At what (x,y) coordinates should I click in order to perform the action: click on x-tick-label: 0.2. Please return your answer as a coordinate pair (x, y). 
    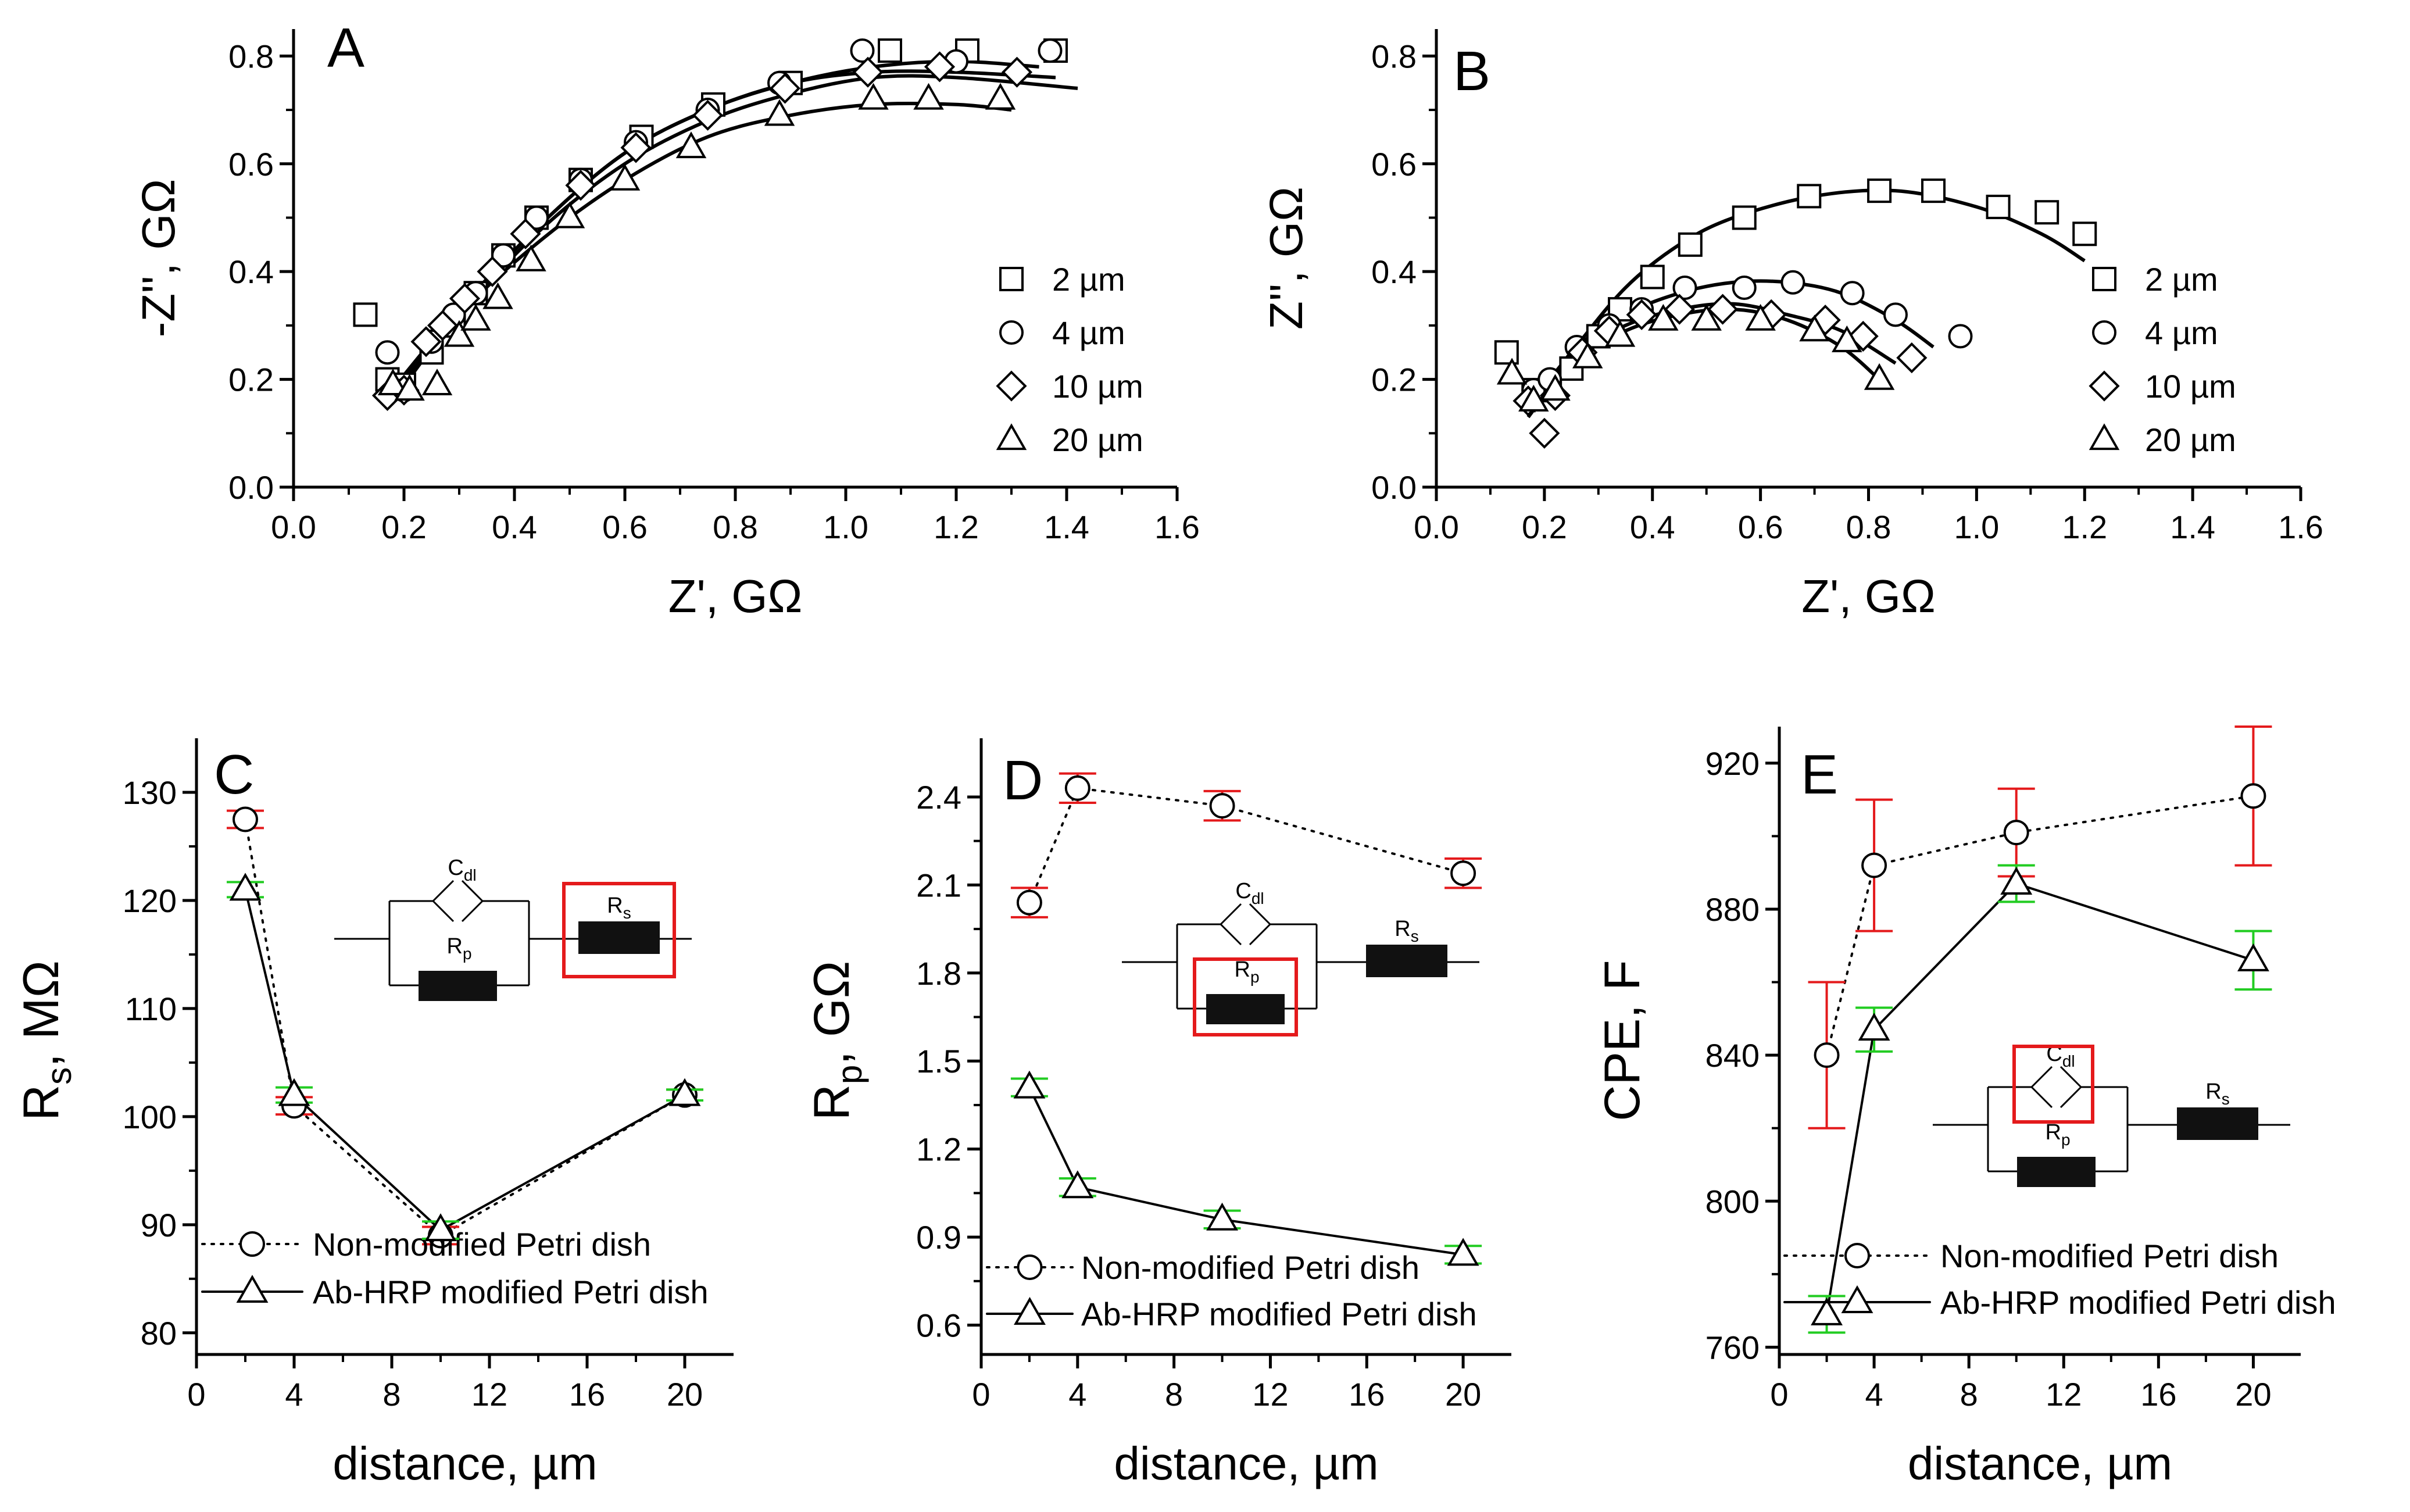
    Looking at the image, I should click on (1544, 527).